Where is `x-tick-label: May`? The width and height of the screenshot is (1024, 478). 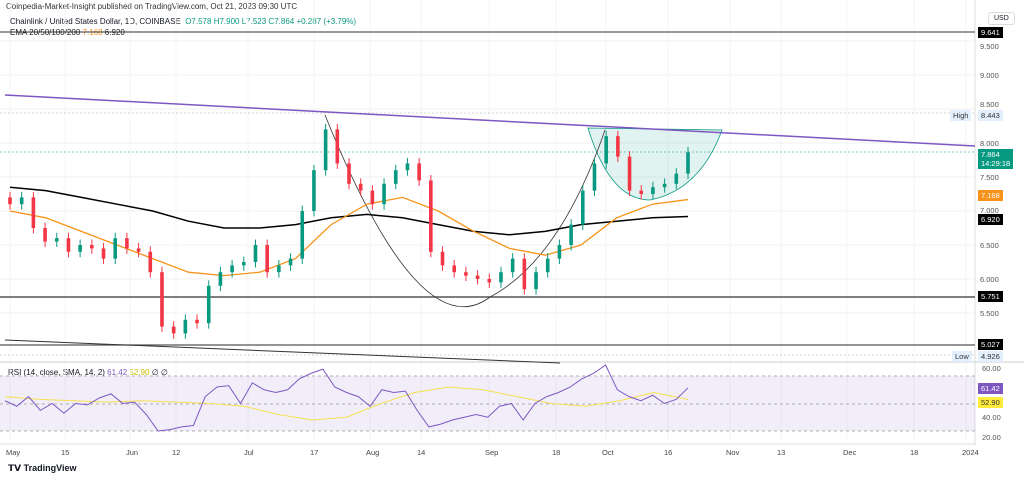 x-tick-label: May is located at coordinates (13, 452).